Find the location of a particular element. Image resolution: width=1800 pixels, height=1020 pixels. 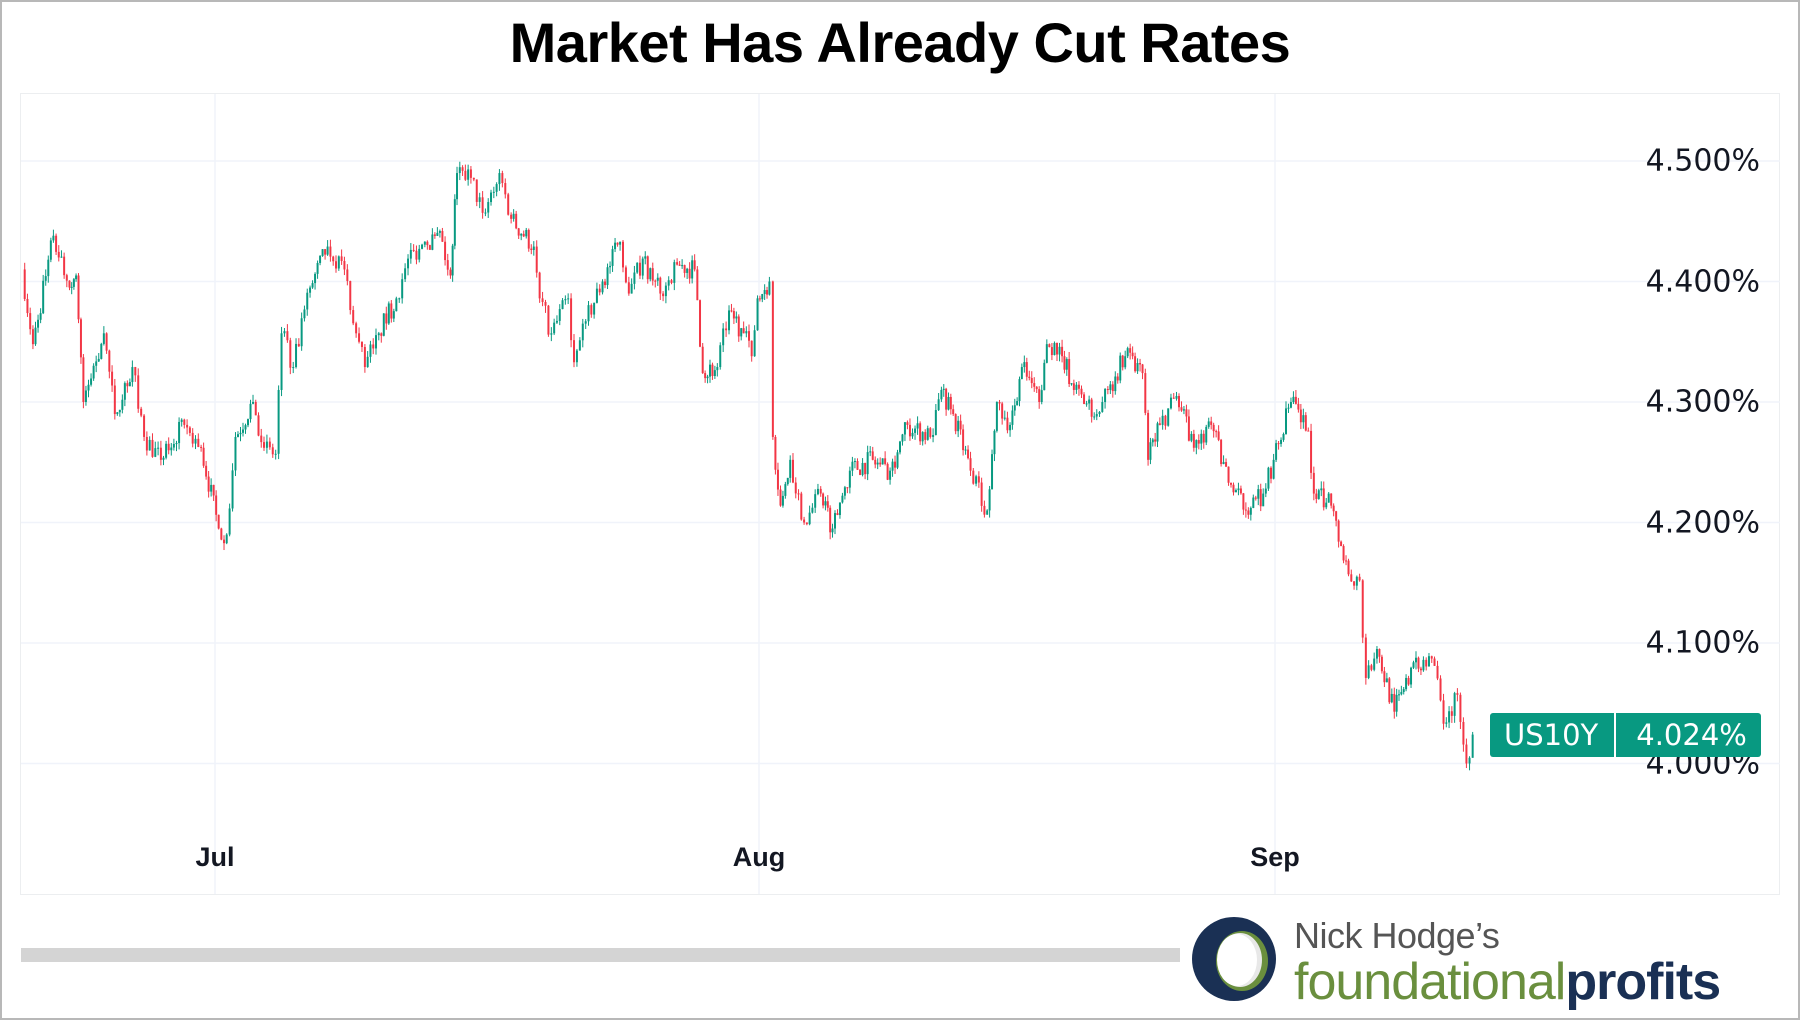

logo-profits: profits is located at coordinates (1643, 982).